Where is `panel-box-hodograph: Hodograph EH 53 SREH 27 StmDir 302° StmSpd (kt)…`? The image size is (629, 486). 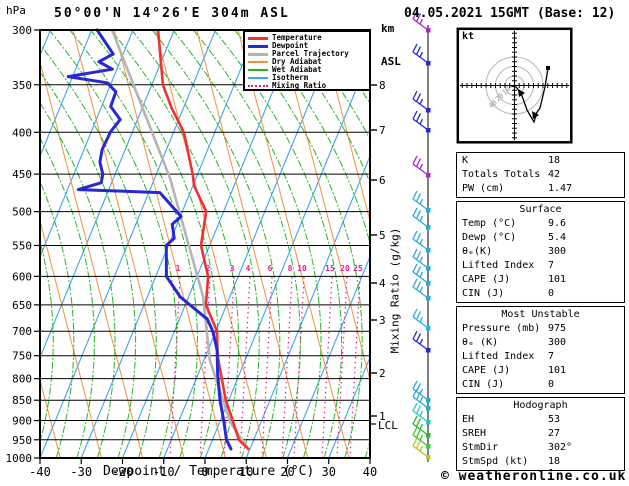 panel-box-hodograph: Hodograph EH 53 SREH 27 StmDir 302° StmSpd (kt)… is located at coordinates (540, 434).